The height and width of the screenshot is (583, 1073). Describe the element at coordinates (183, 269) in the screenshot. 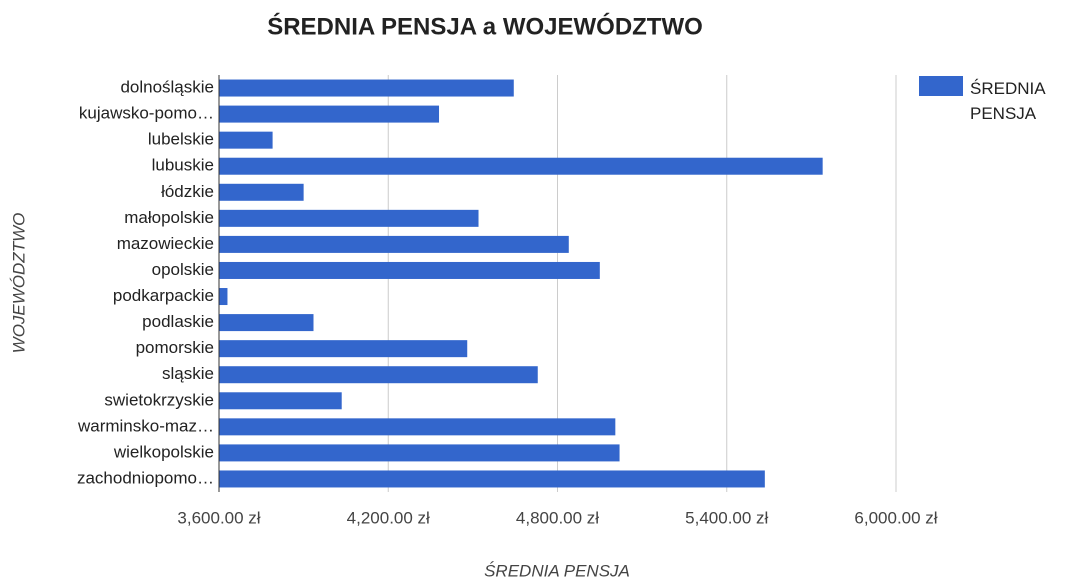

I see `y-tick-label: opolskie` at that location.